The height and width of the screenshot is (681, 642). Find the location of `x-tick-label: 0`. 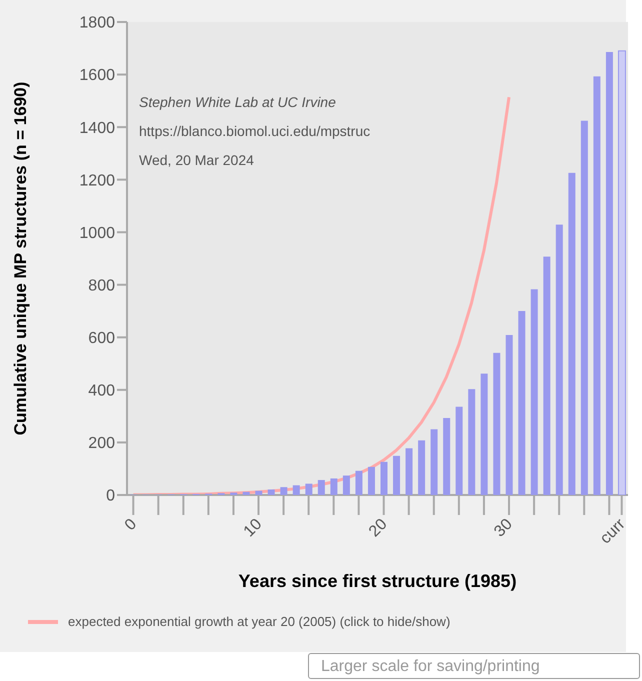

x-tick-label: 0 is located at coordinates (131, 525).